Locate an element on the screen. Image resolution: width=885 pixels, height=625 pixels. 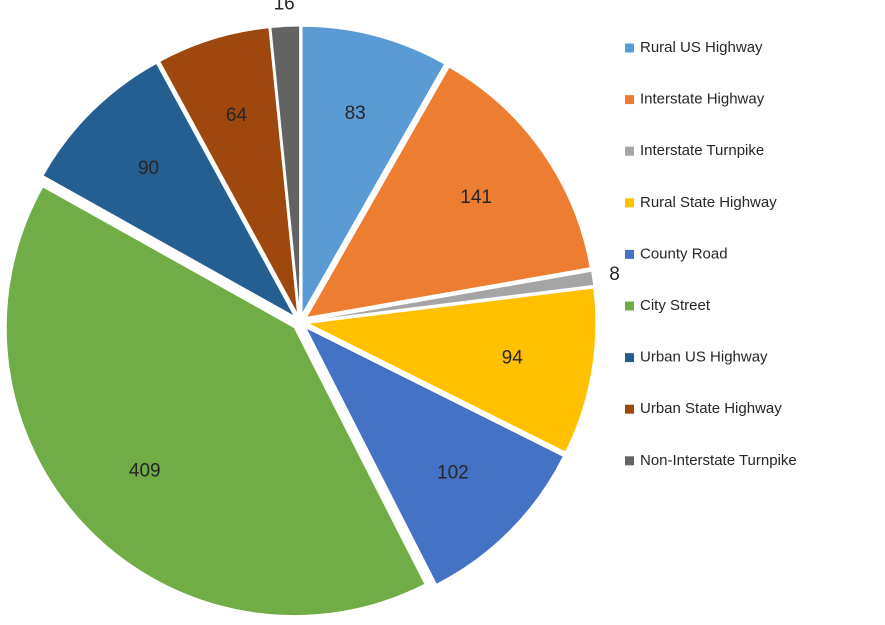
data-label: 16 is located at coordinates (284, 7).